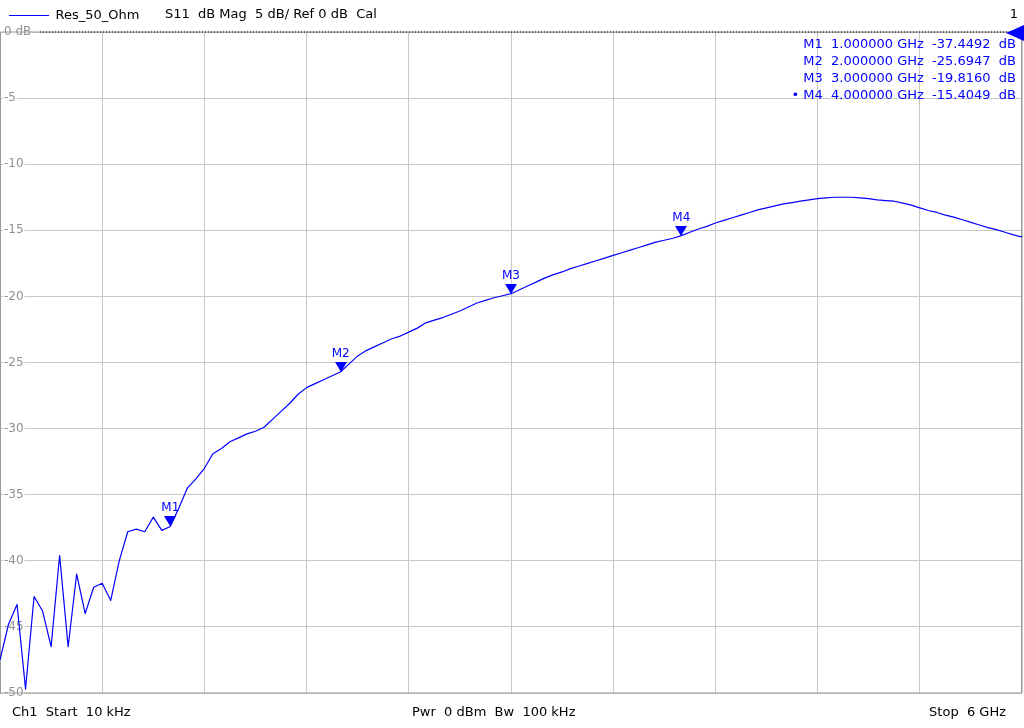  I want to click on y-tick-label: -50, so click(14, 692).